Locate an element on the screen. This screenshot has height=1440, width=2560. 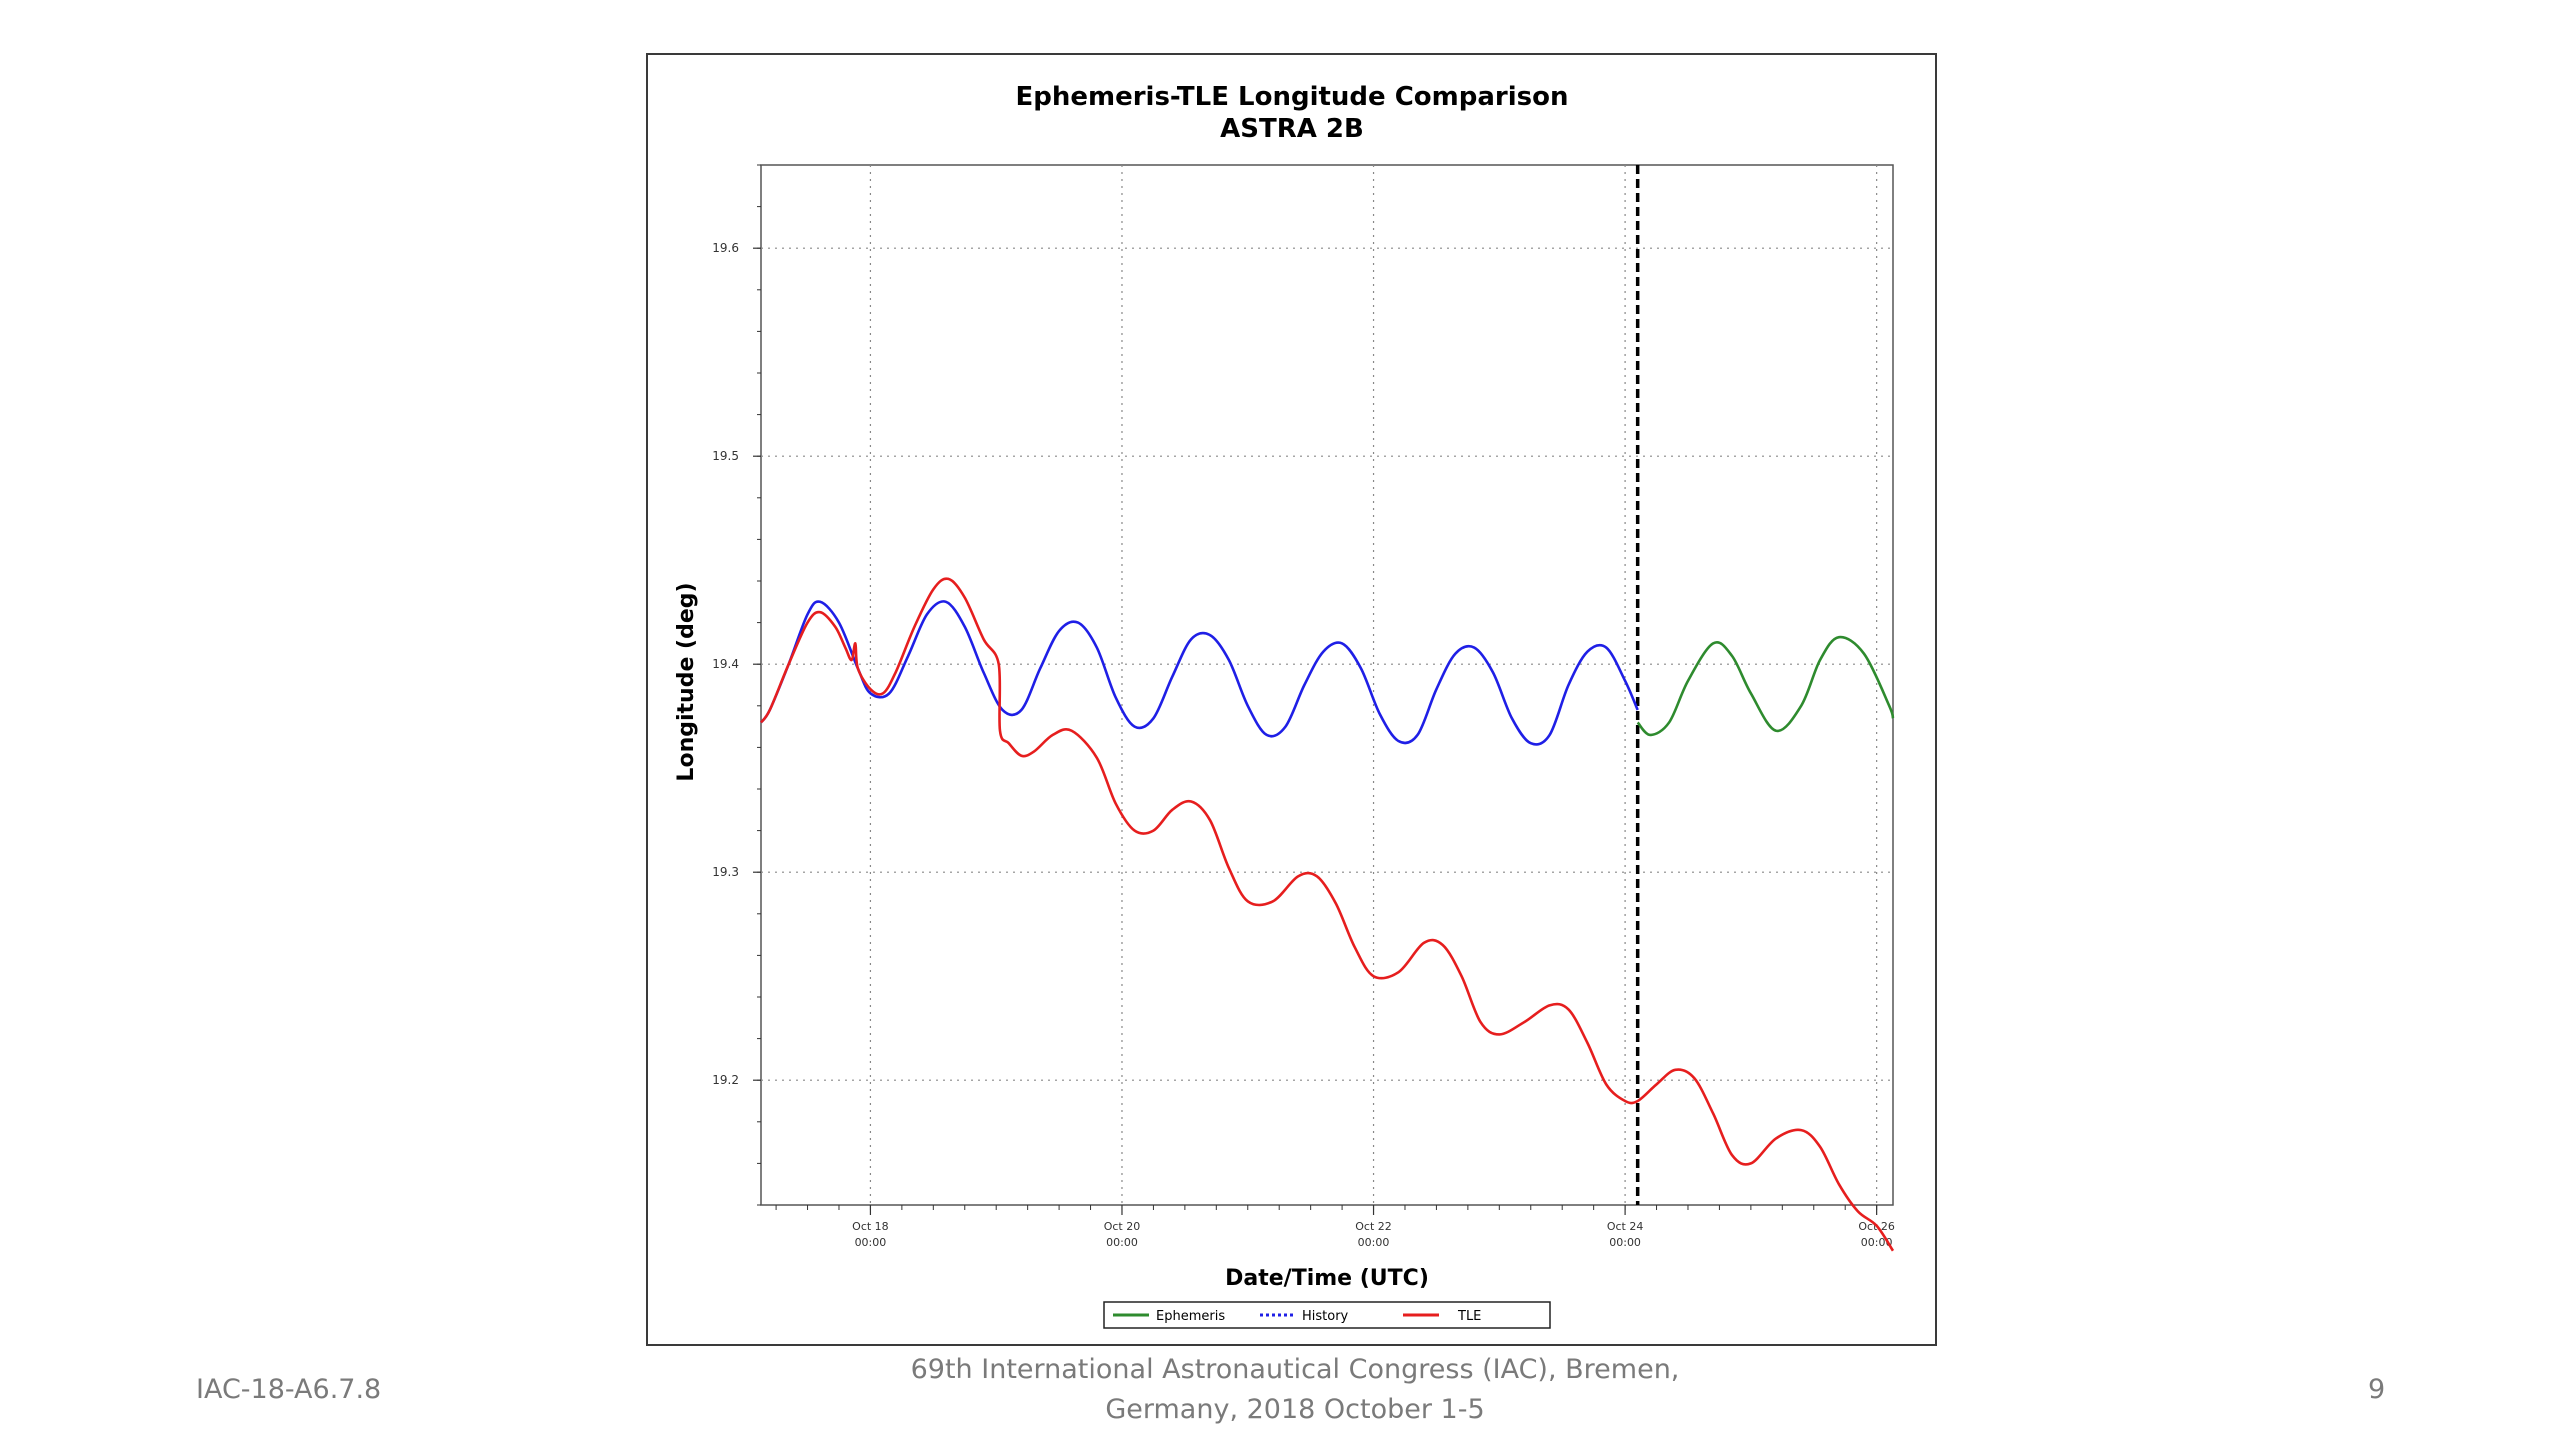
footer-paper-id: IAC-18-A6.7.8 is located at coordinates (289, 1389).